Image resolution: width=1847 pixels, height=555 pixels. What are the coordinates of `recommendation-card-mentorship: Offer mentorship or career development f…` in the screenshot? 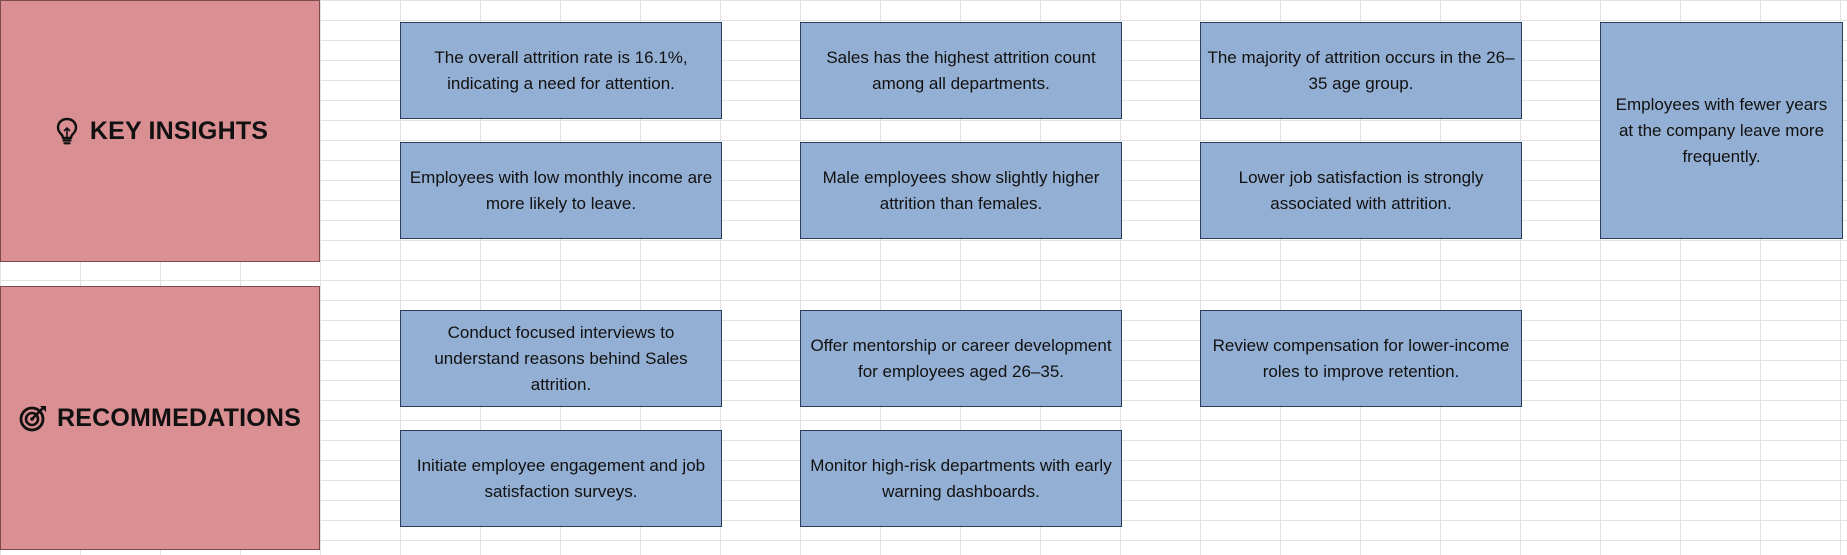 It's located at (961, 358).